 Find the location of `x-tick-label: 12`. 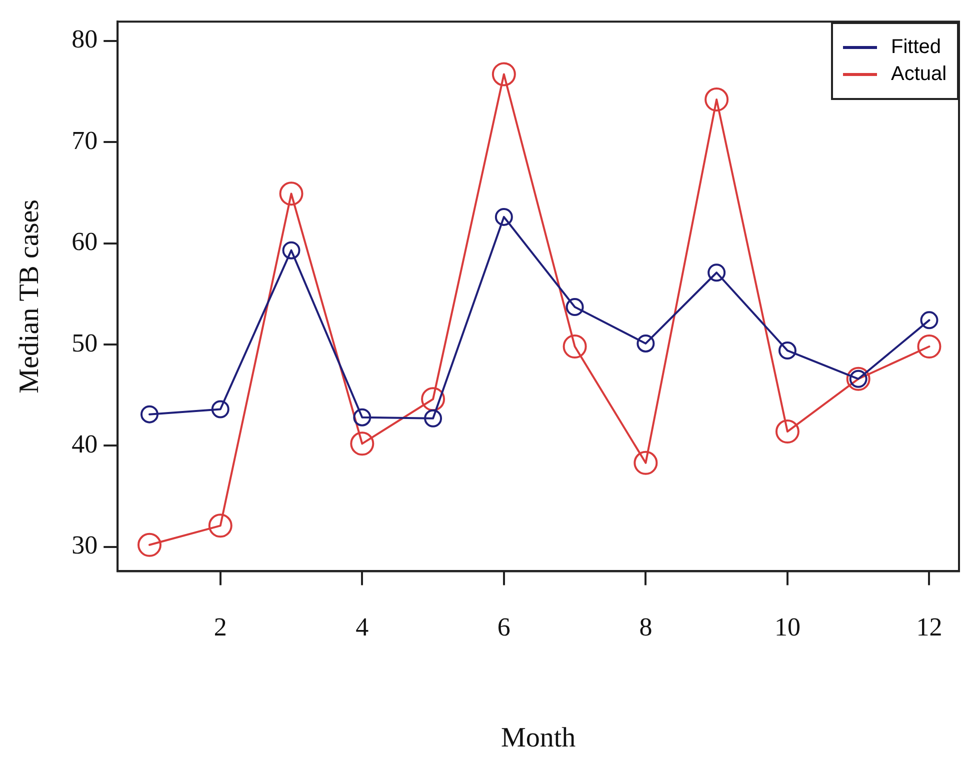

x-tick-label: 12 is located at coordinates (929, 627).